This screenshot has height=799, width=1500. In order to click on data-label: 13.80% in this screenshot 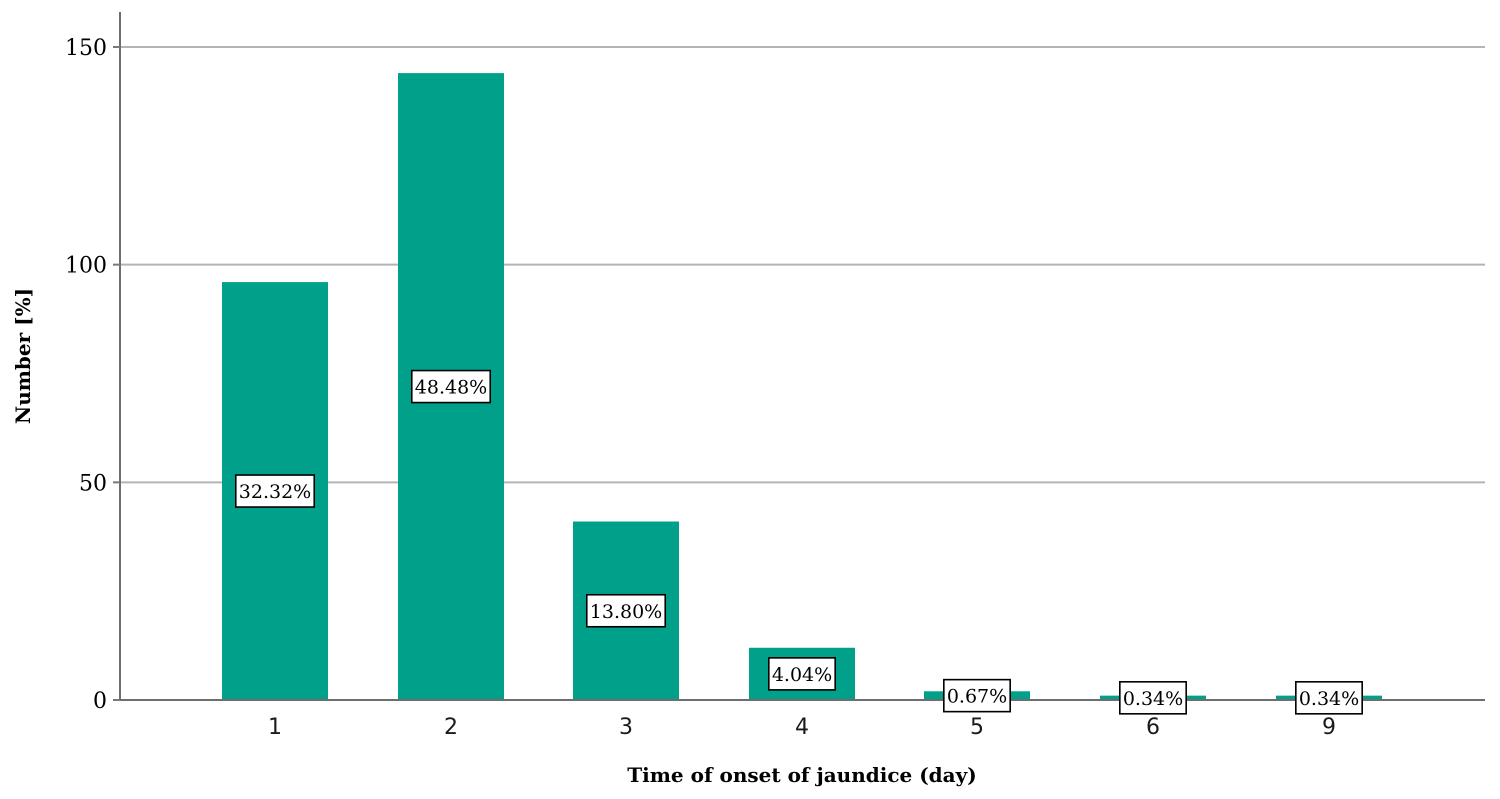, I will do `click(626, 610)`.